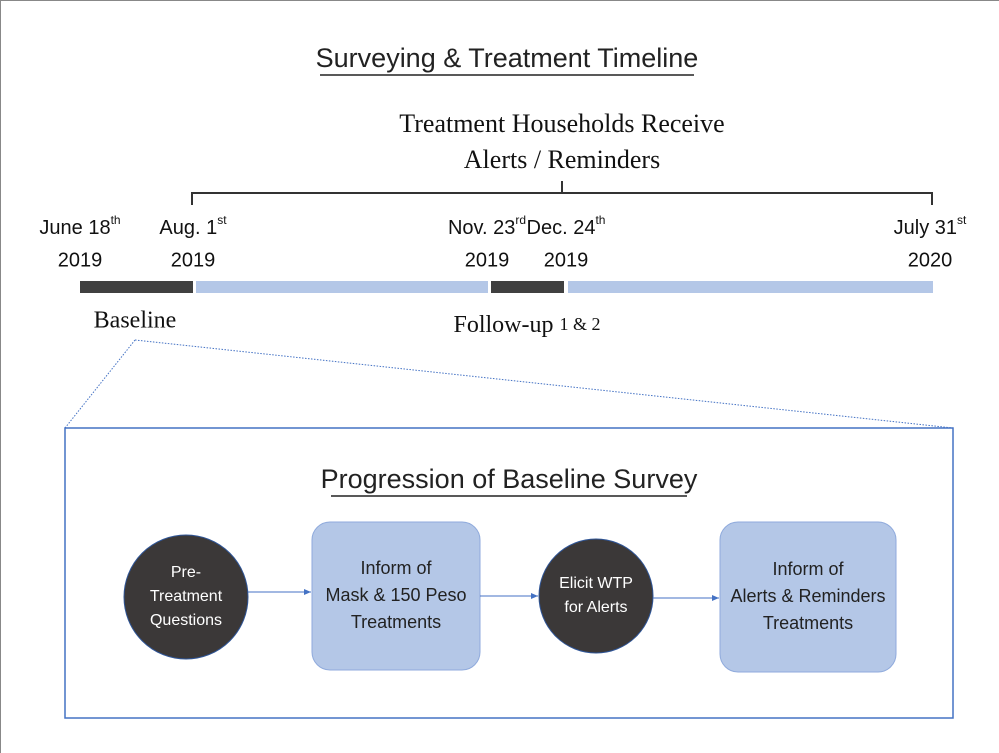 The height and width of the screenshot is (753, 999). Describe the element at coordinates (930, 260) in the screenshot. I see `date-year: 2020` at that location.